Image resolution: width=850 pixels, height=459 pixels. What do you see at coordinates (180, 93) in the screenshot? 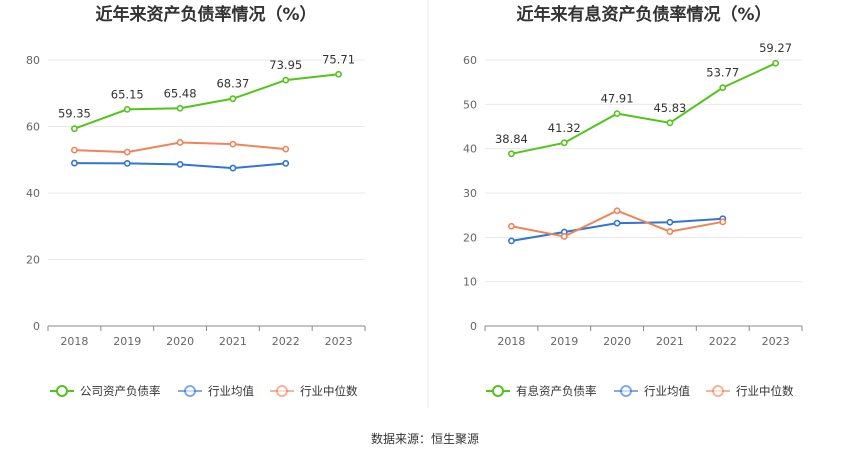
I see `data-label: 65.48` at bounding box center [180, 93].